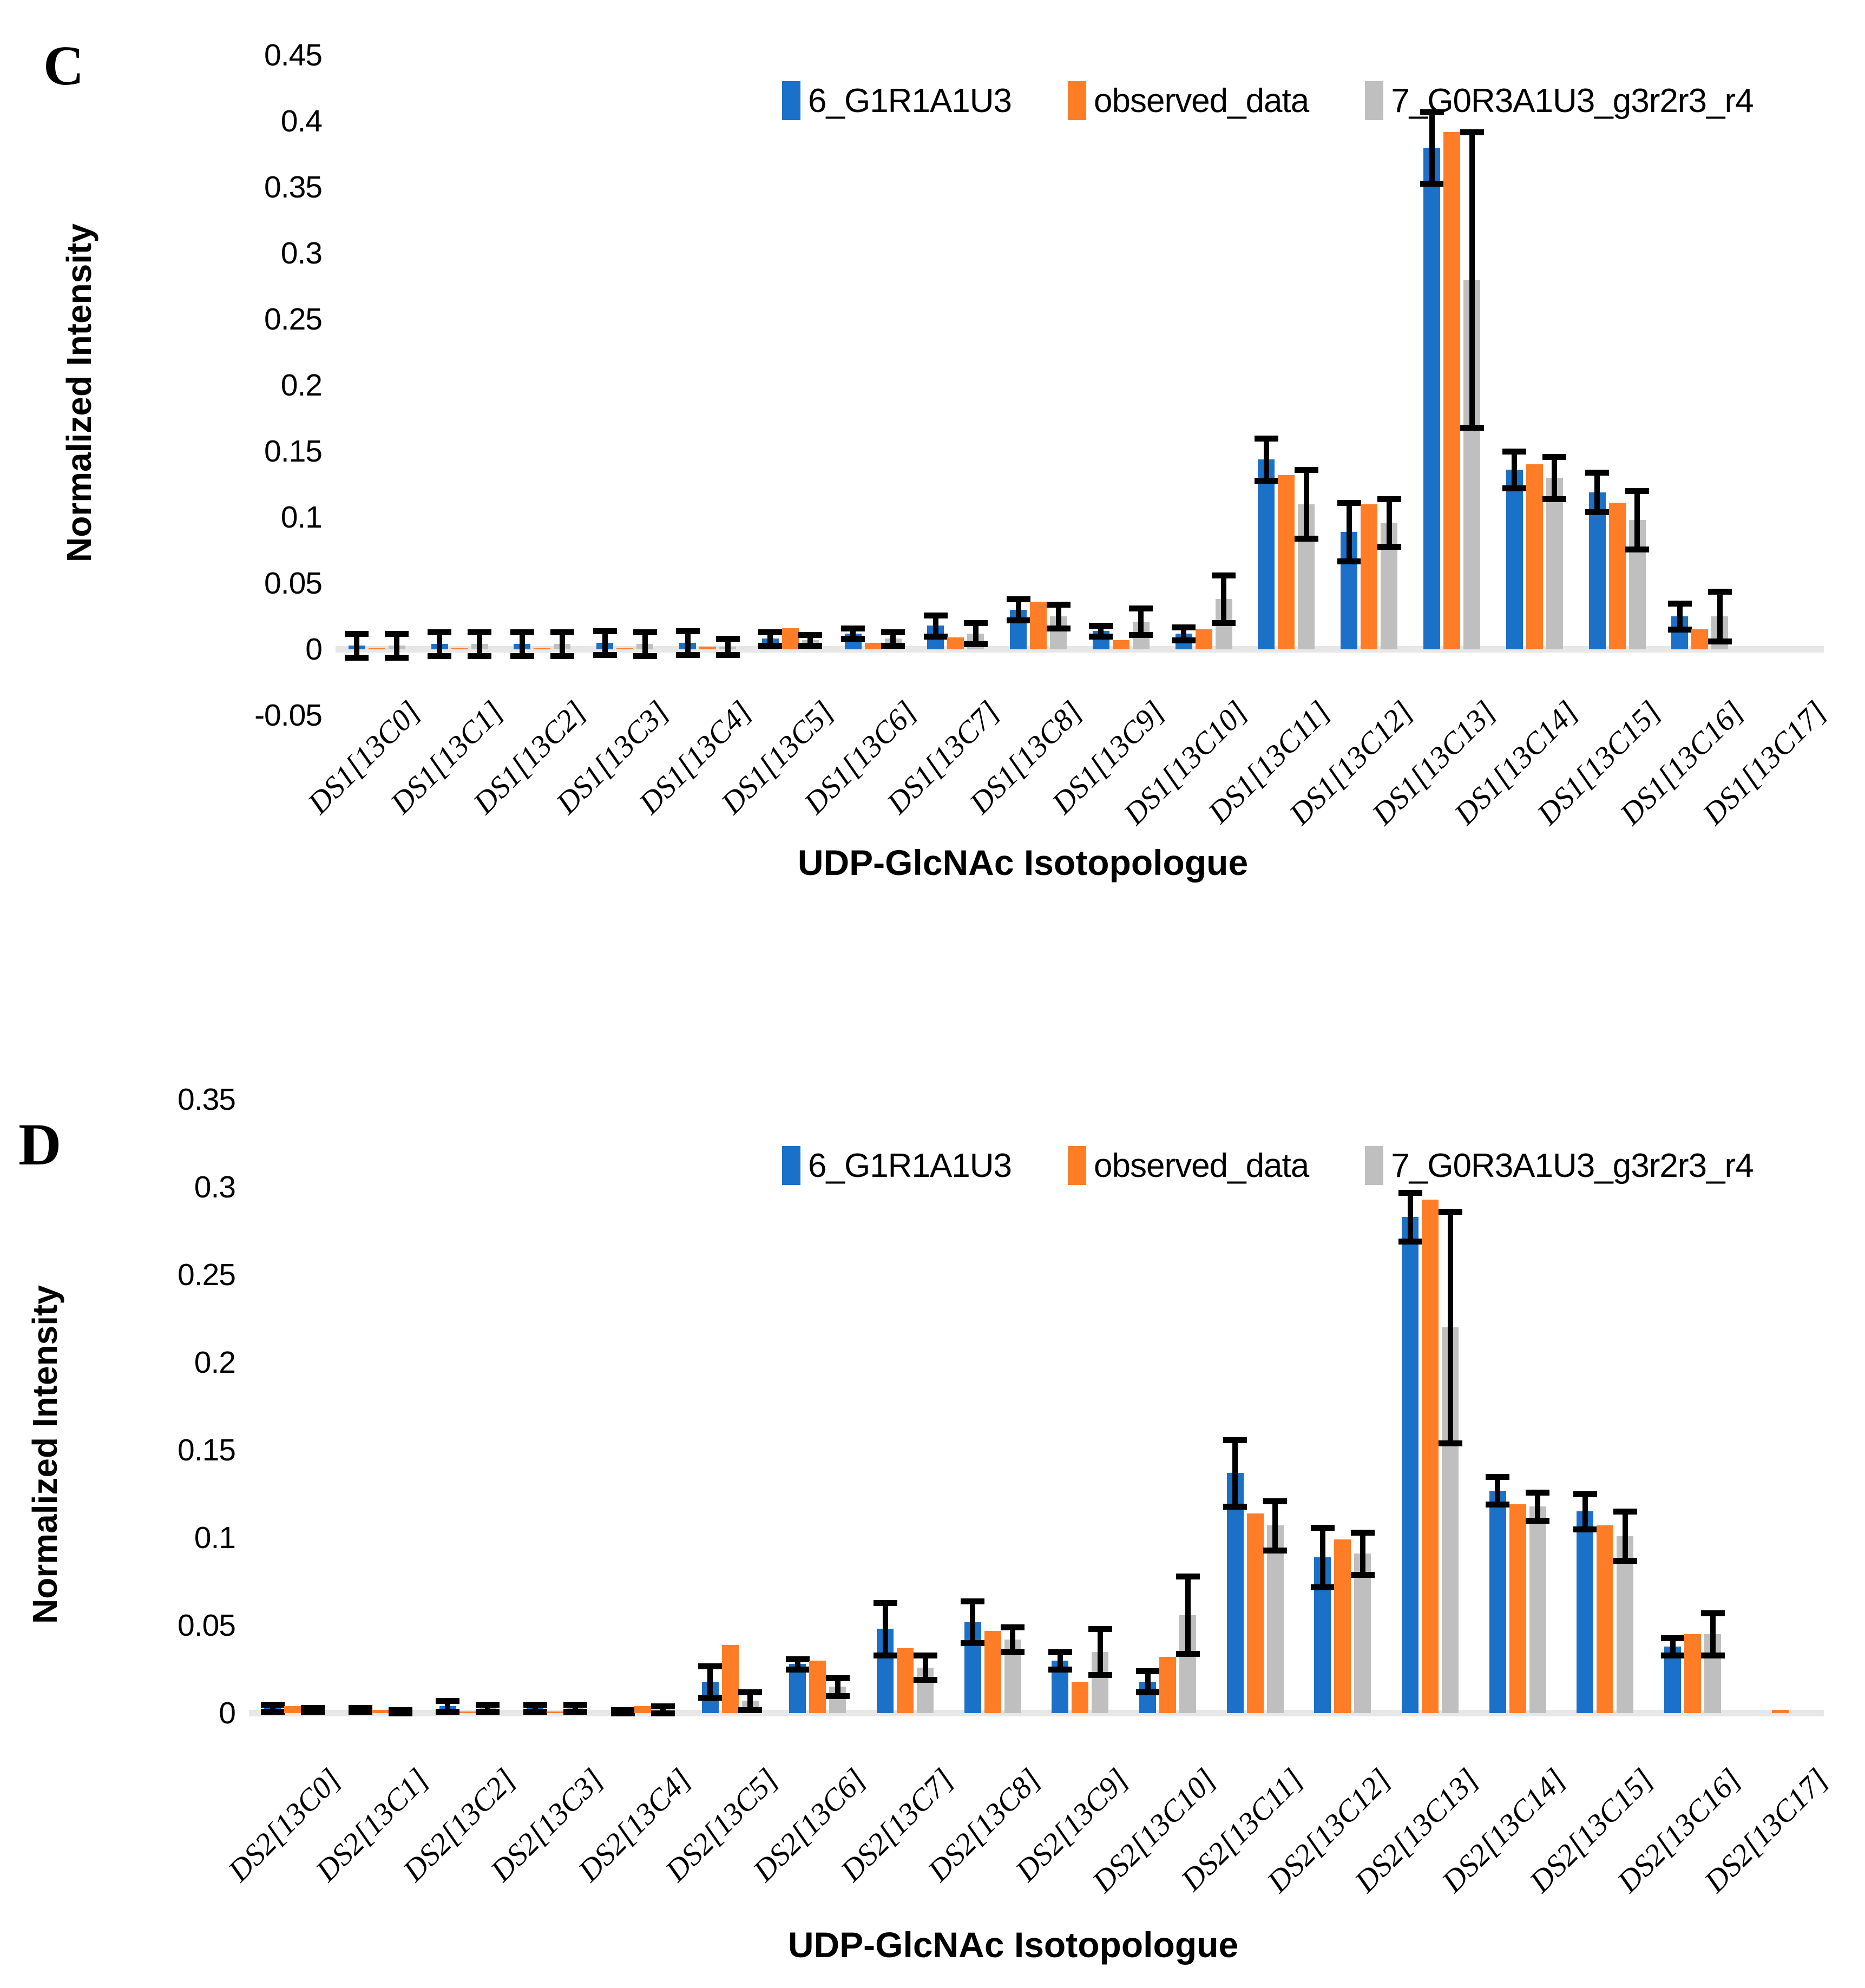 The height and width of the screenshot is (1988, 1865). I want to click on y-tick-label: 0.35, so click(294, 187).